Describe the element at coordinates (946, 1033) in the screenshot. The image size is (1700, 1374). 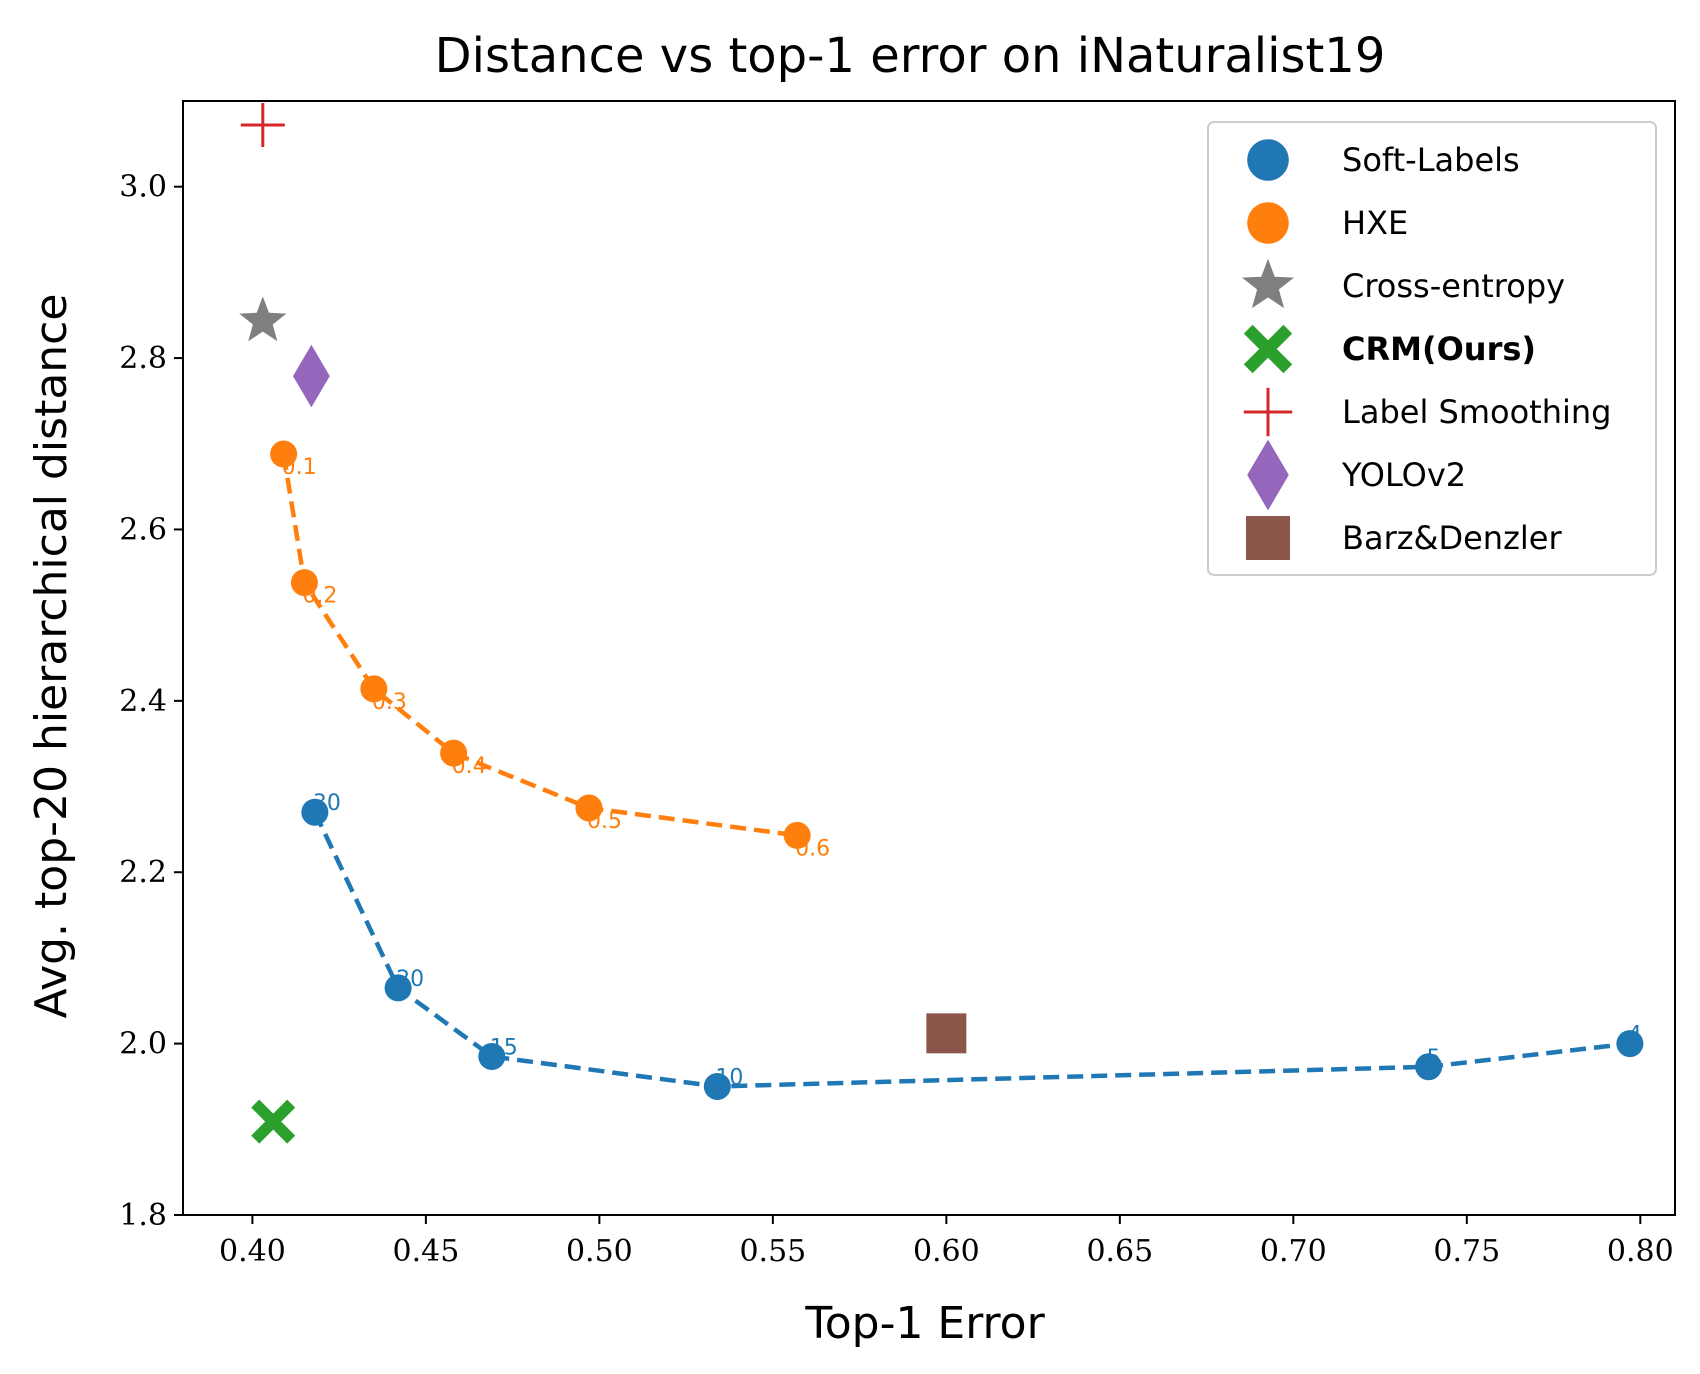
I see `barz-denzler-point` at that location.